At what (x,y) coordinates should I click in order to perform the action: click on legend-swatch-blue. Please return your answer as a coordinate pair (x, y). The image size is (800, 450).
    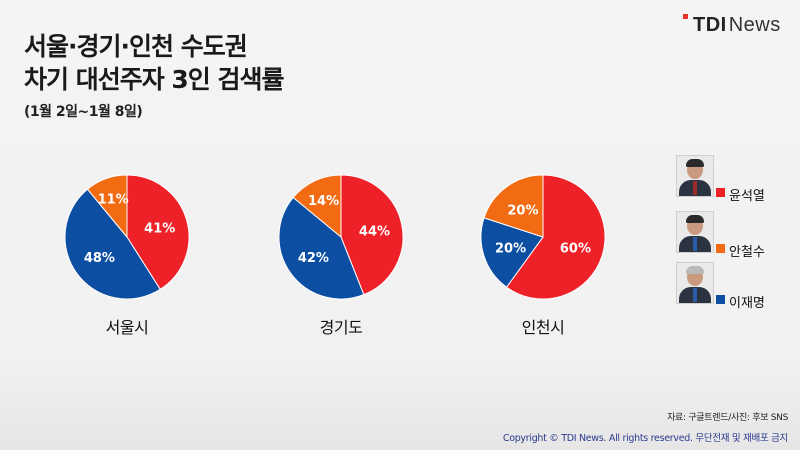
    Looking at the image, I should click on (720, 299).